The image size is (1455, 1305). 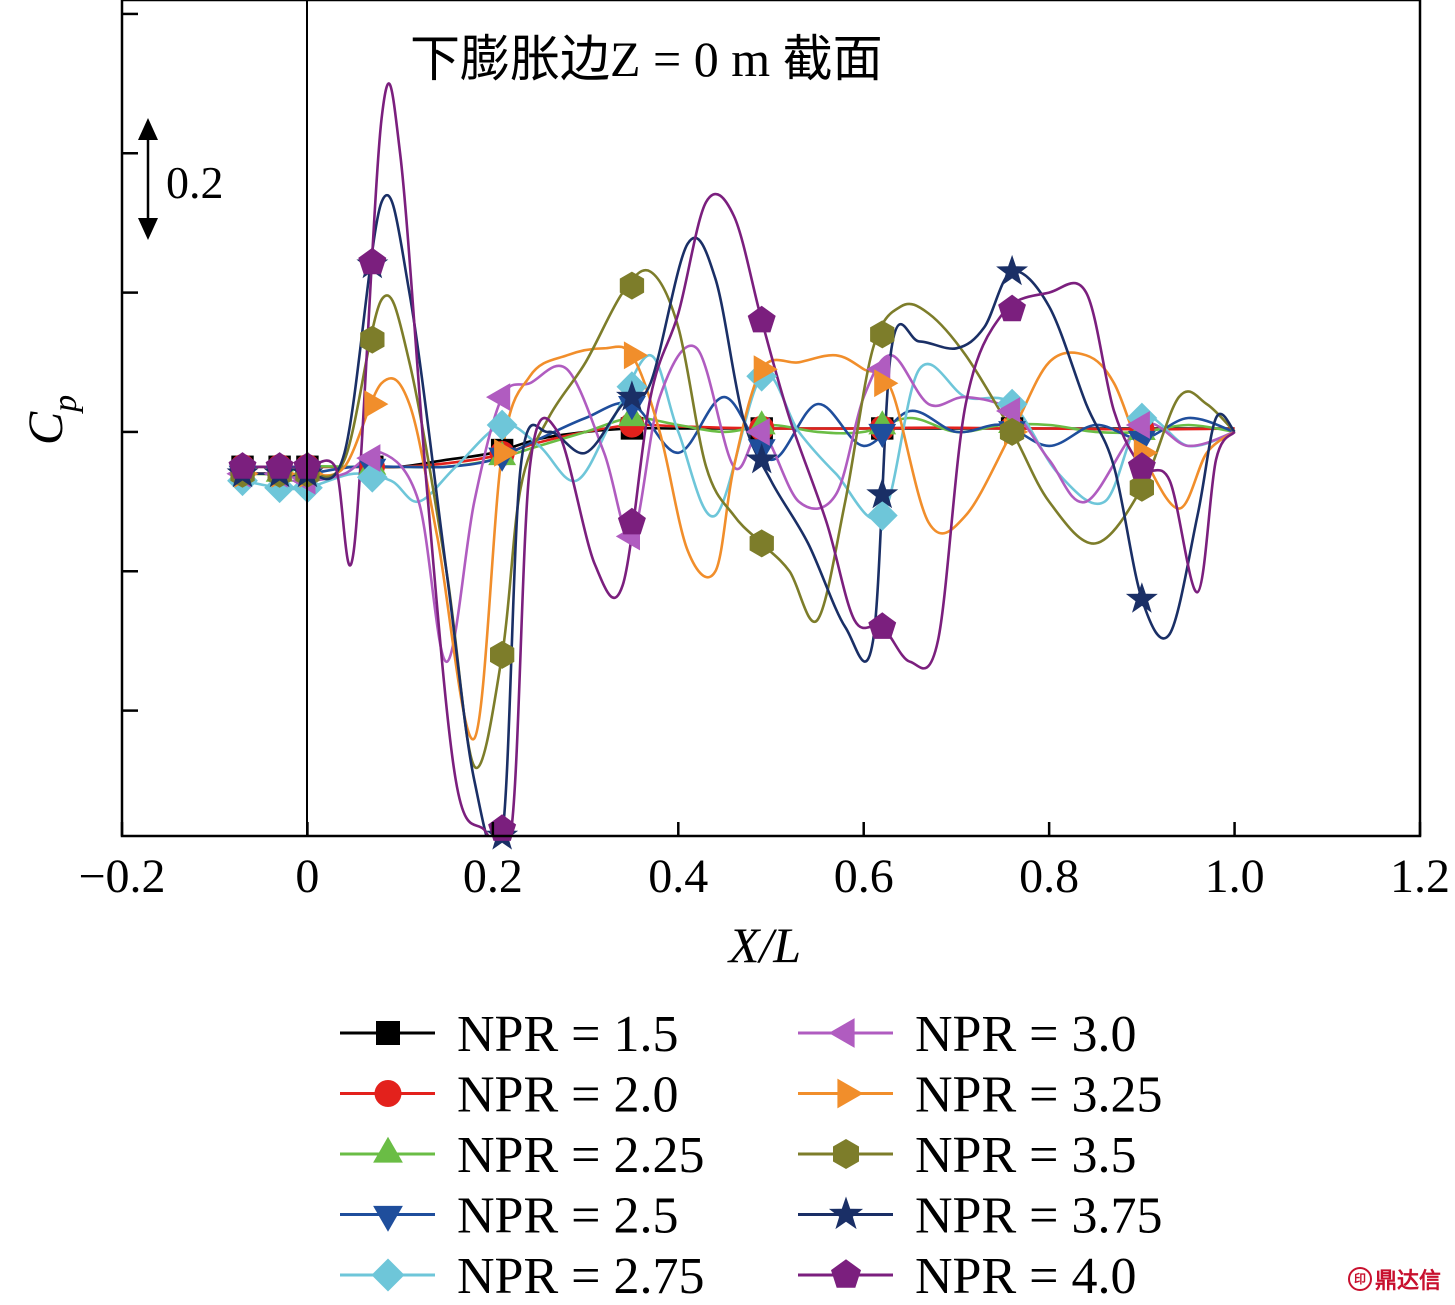 What do you see at coordinates (1025, 1155) in the screenshot?
I see `legend-label-8: NPR = 3.5` at bounding box center [1025, 1155].